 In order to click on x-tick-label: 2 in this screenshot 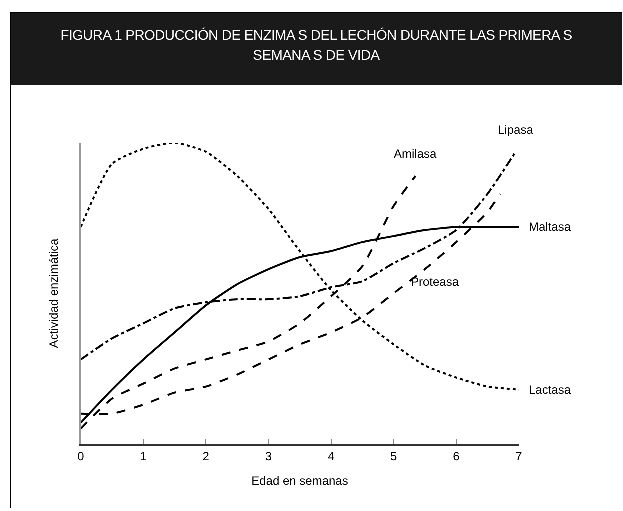, I will do `click(206, 456)`.